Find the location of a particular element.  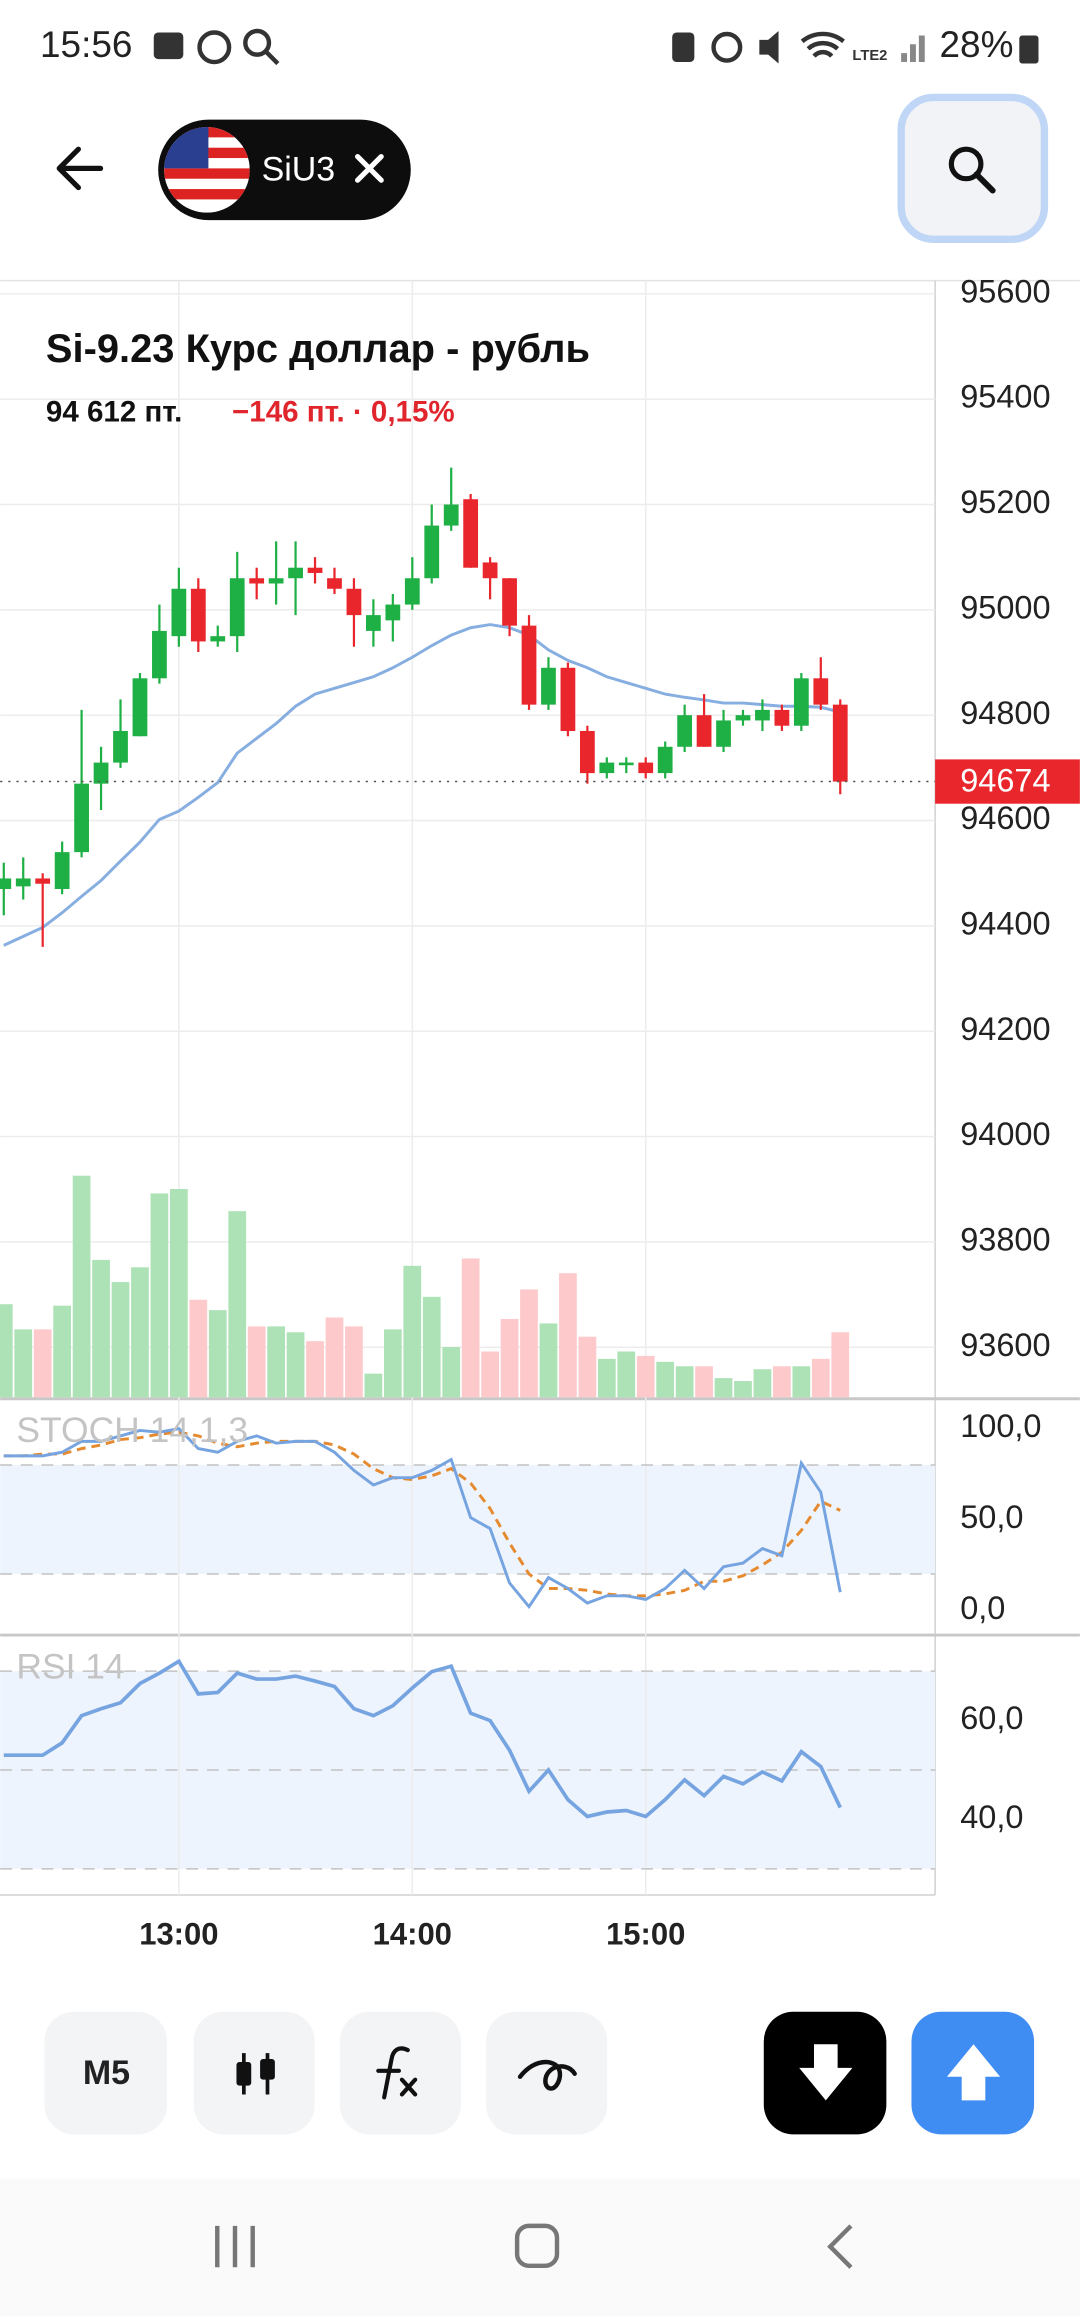

search-button is located at coordinates (973, 168).